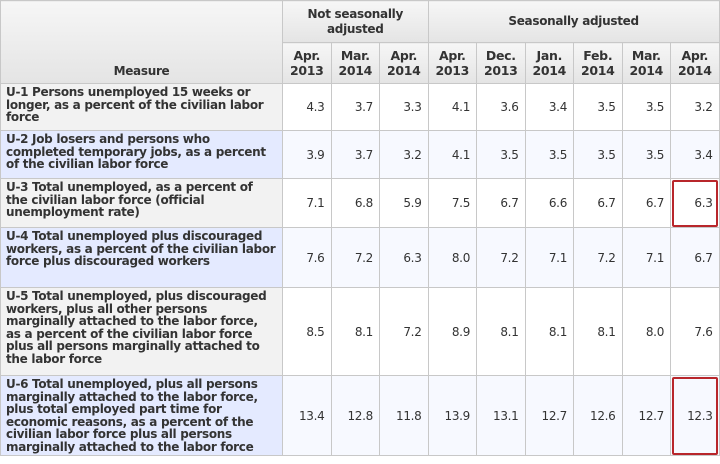  What do you see at coordinates (549, 63) in the screenshot?
I see `column-header: Jan. 2014` at bounding box center [549, 63].